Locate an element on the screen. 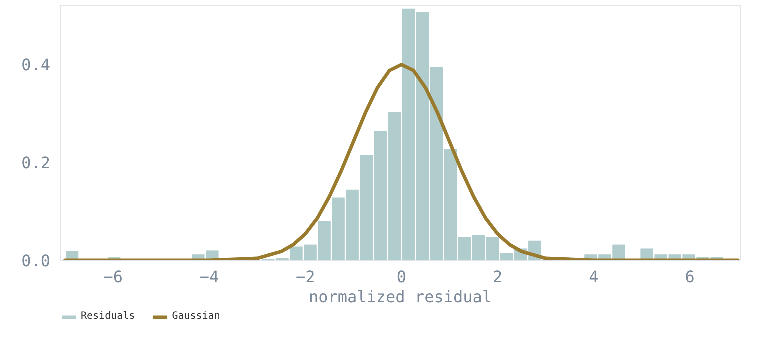 This screenshot has height=361, width=779. y-tick-label: 0.4 is located at coordinates (36, 64).